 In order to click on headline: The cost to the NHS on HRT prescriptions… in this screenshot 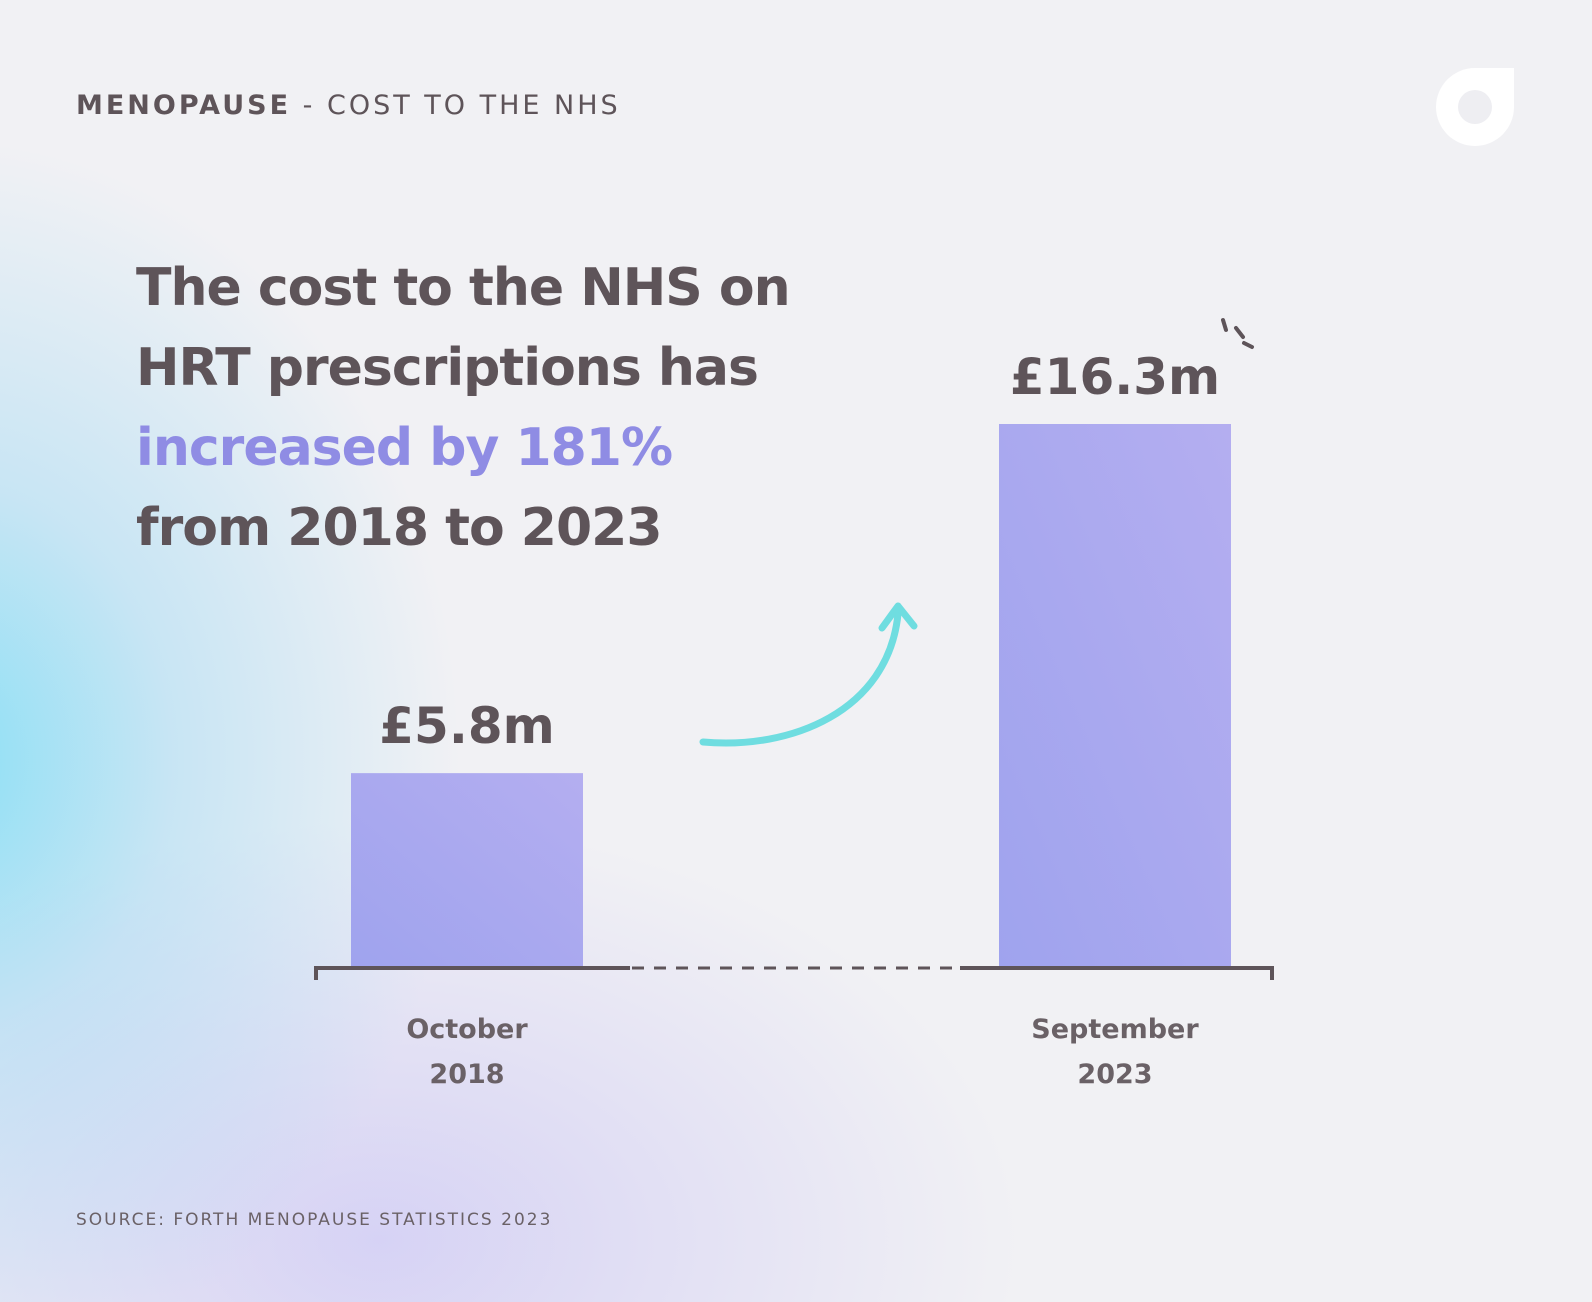, I will do `click(496, 408)`.